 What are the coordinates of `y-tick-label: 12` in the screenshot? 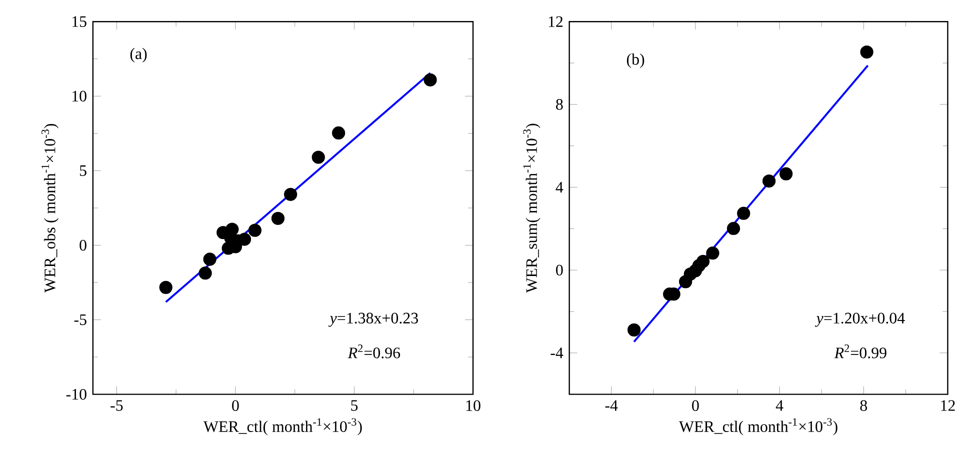 It's located at (555, 21).